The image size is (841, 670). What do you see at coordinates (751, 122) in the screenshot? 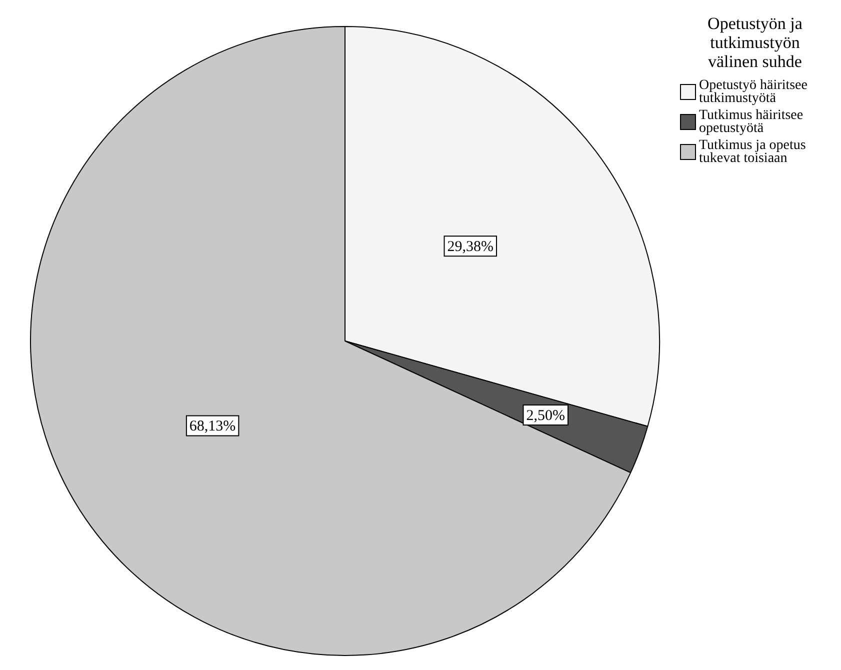
I see `legend-label: Tutkimus häiritsee opetustyötä` at bounding box center [751, 122].